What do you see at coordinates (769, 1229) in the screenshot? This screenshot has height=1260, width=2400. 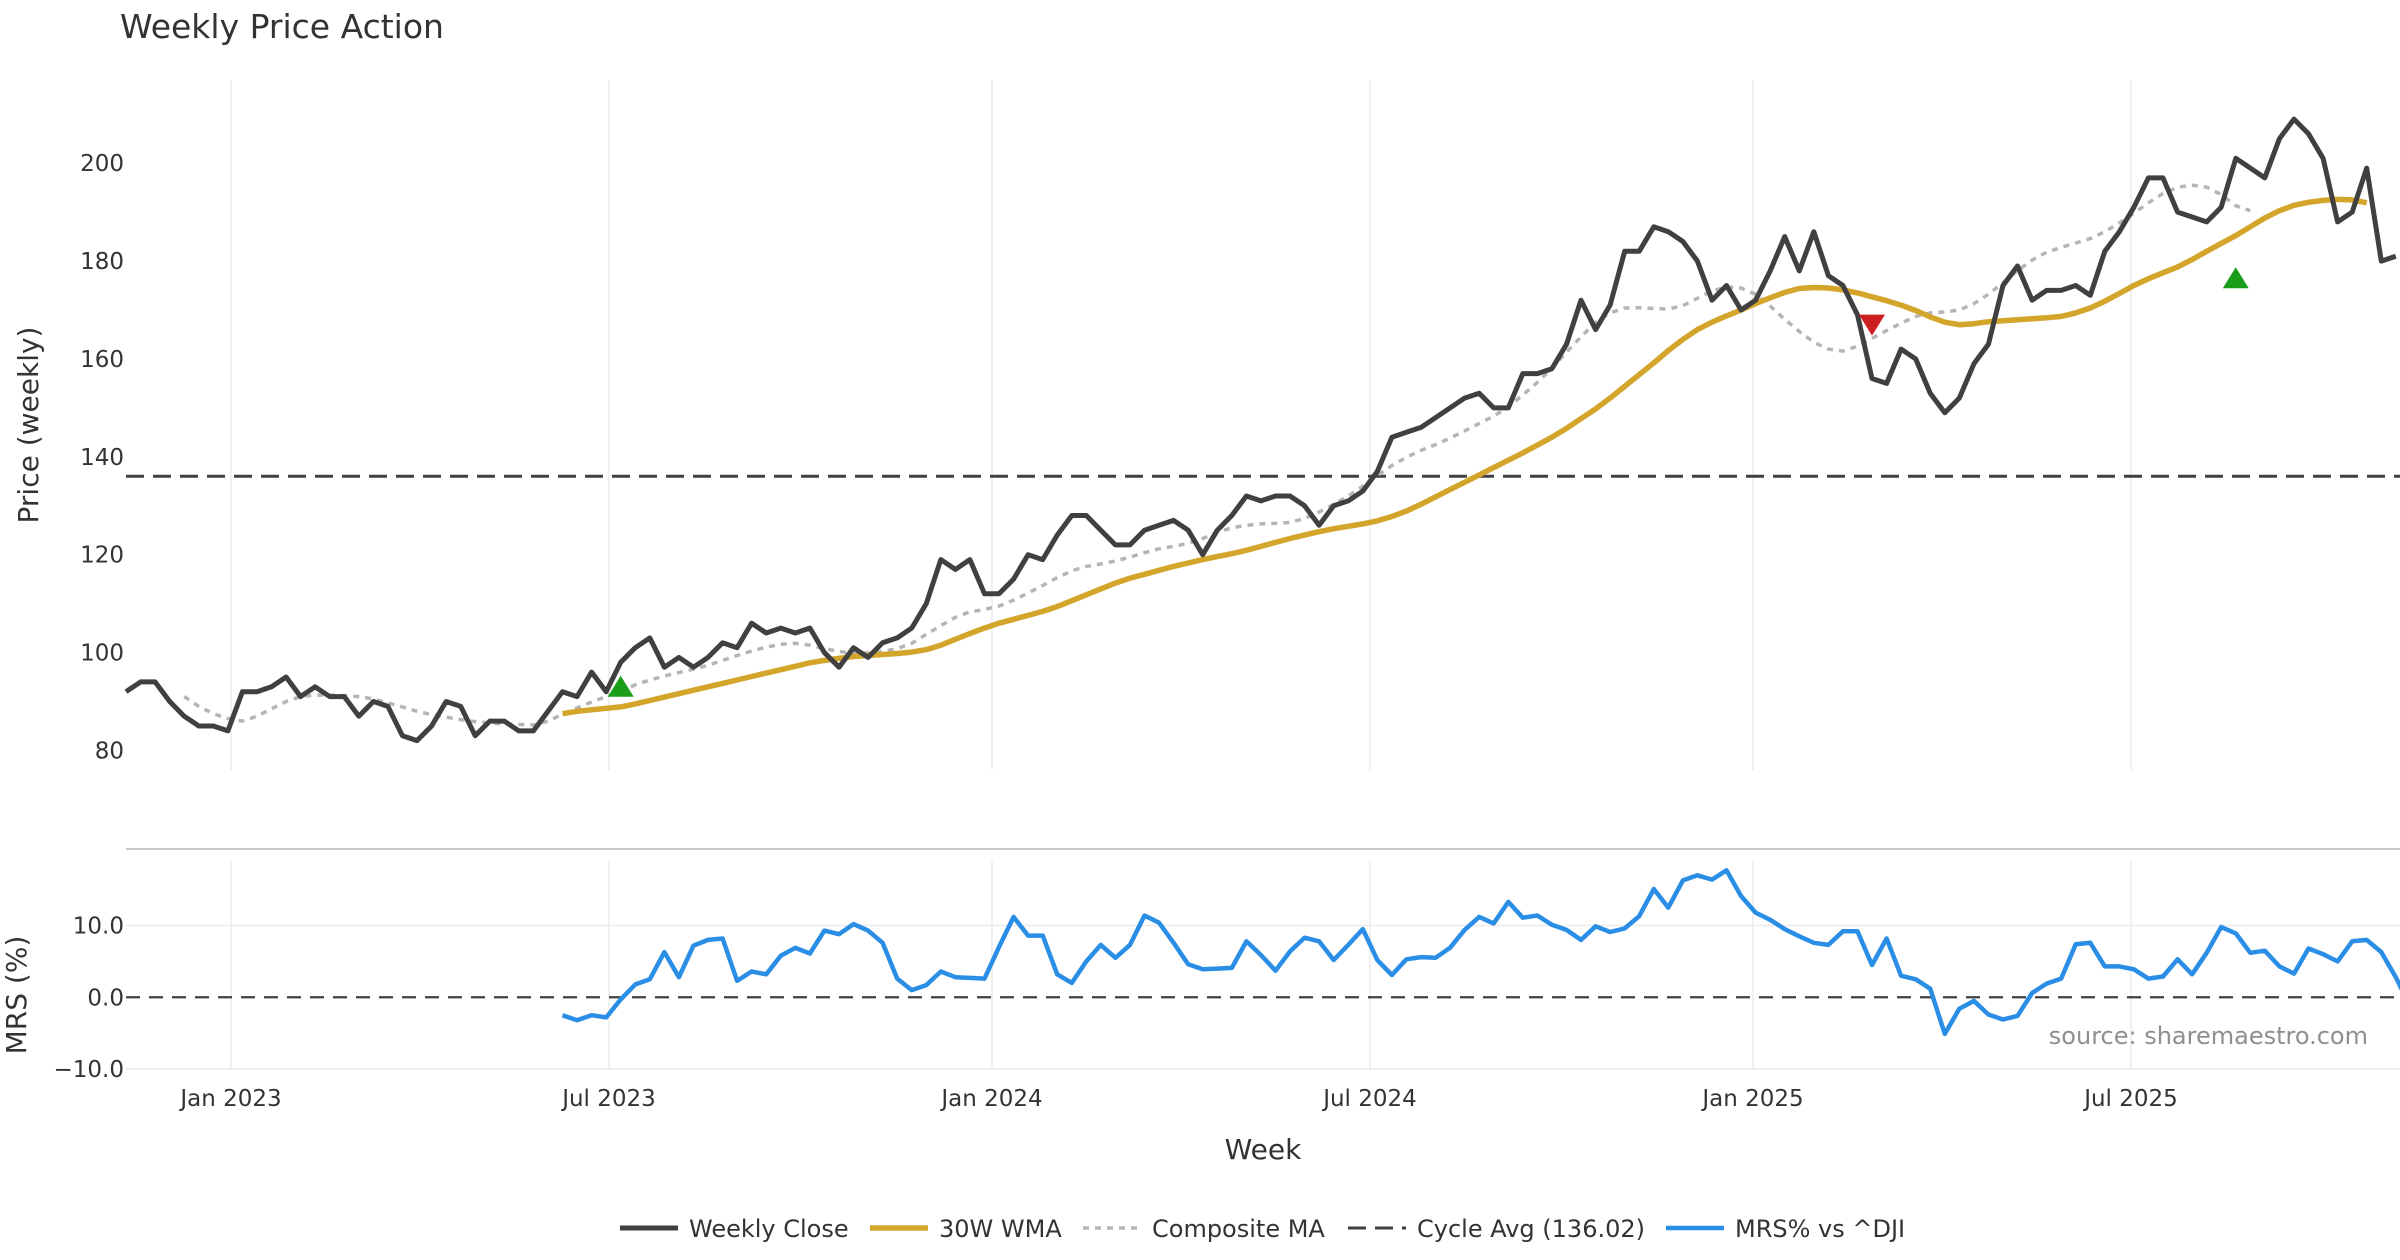 I see `legend-label-weekly-close: Weekly Close` at bounding box center [769, 1229].